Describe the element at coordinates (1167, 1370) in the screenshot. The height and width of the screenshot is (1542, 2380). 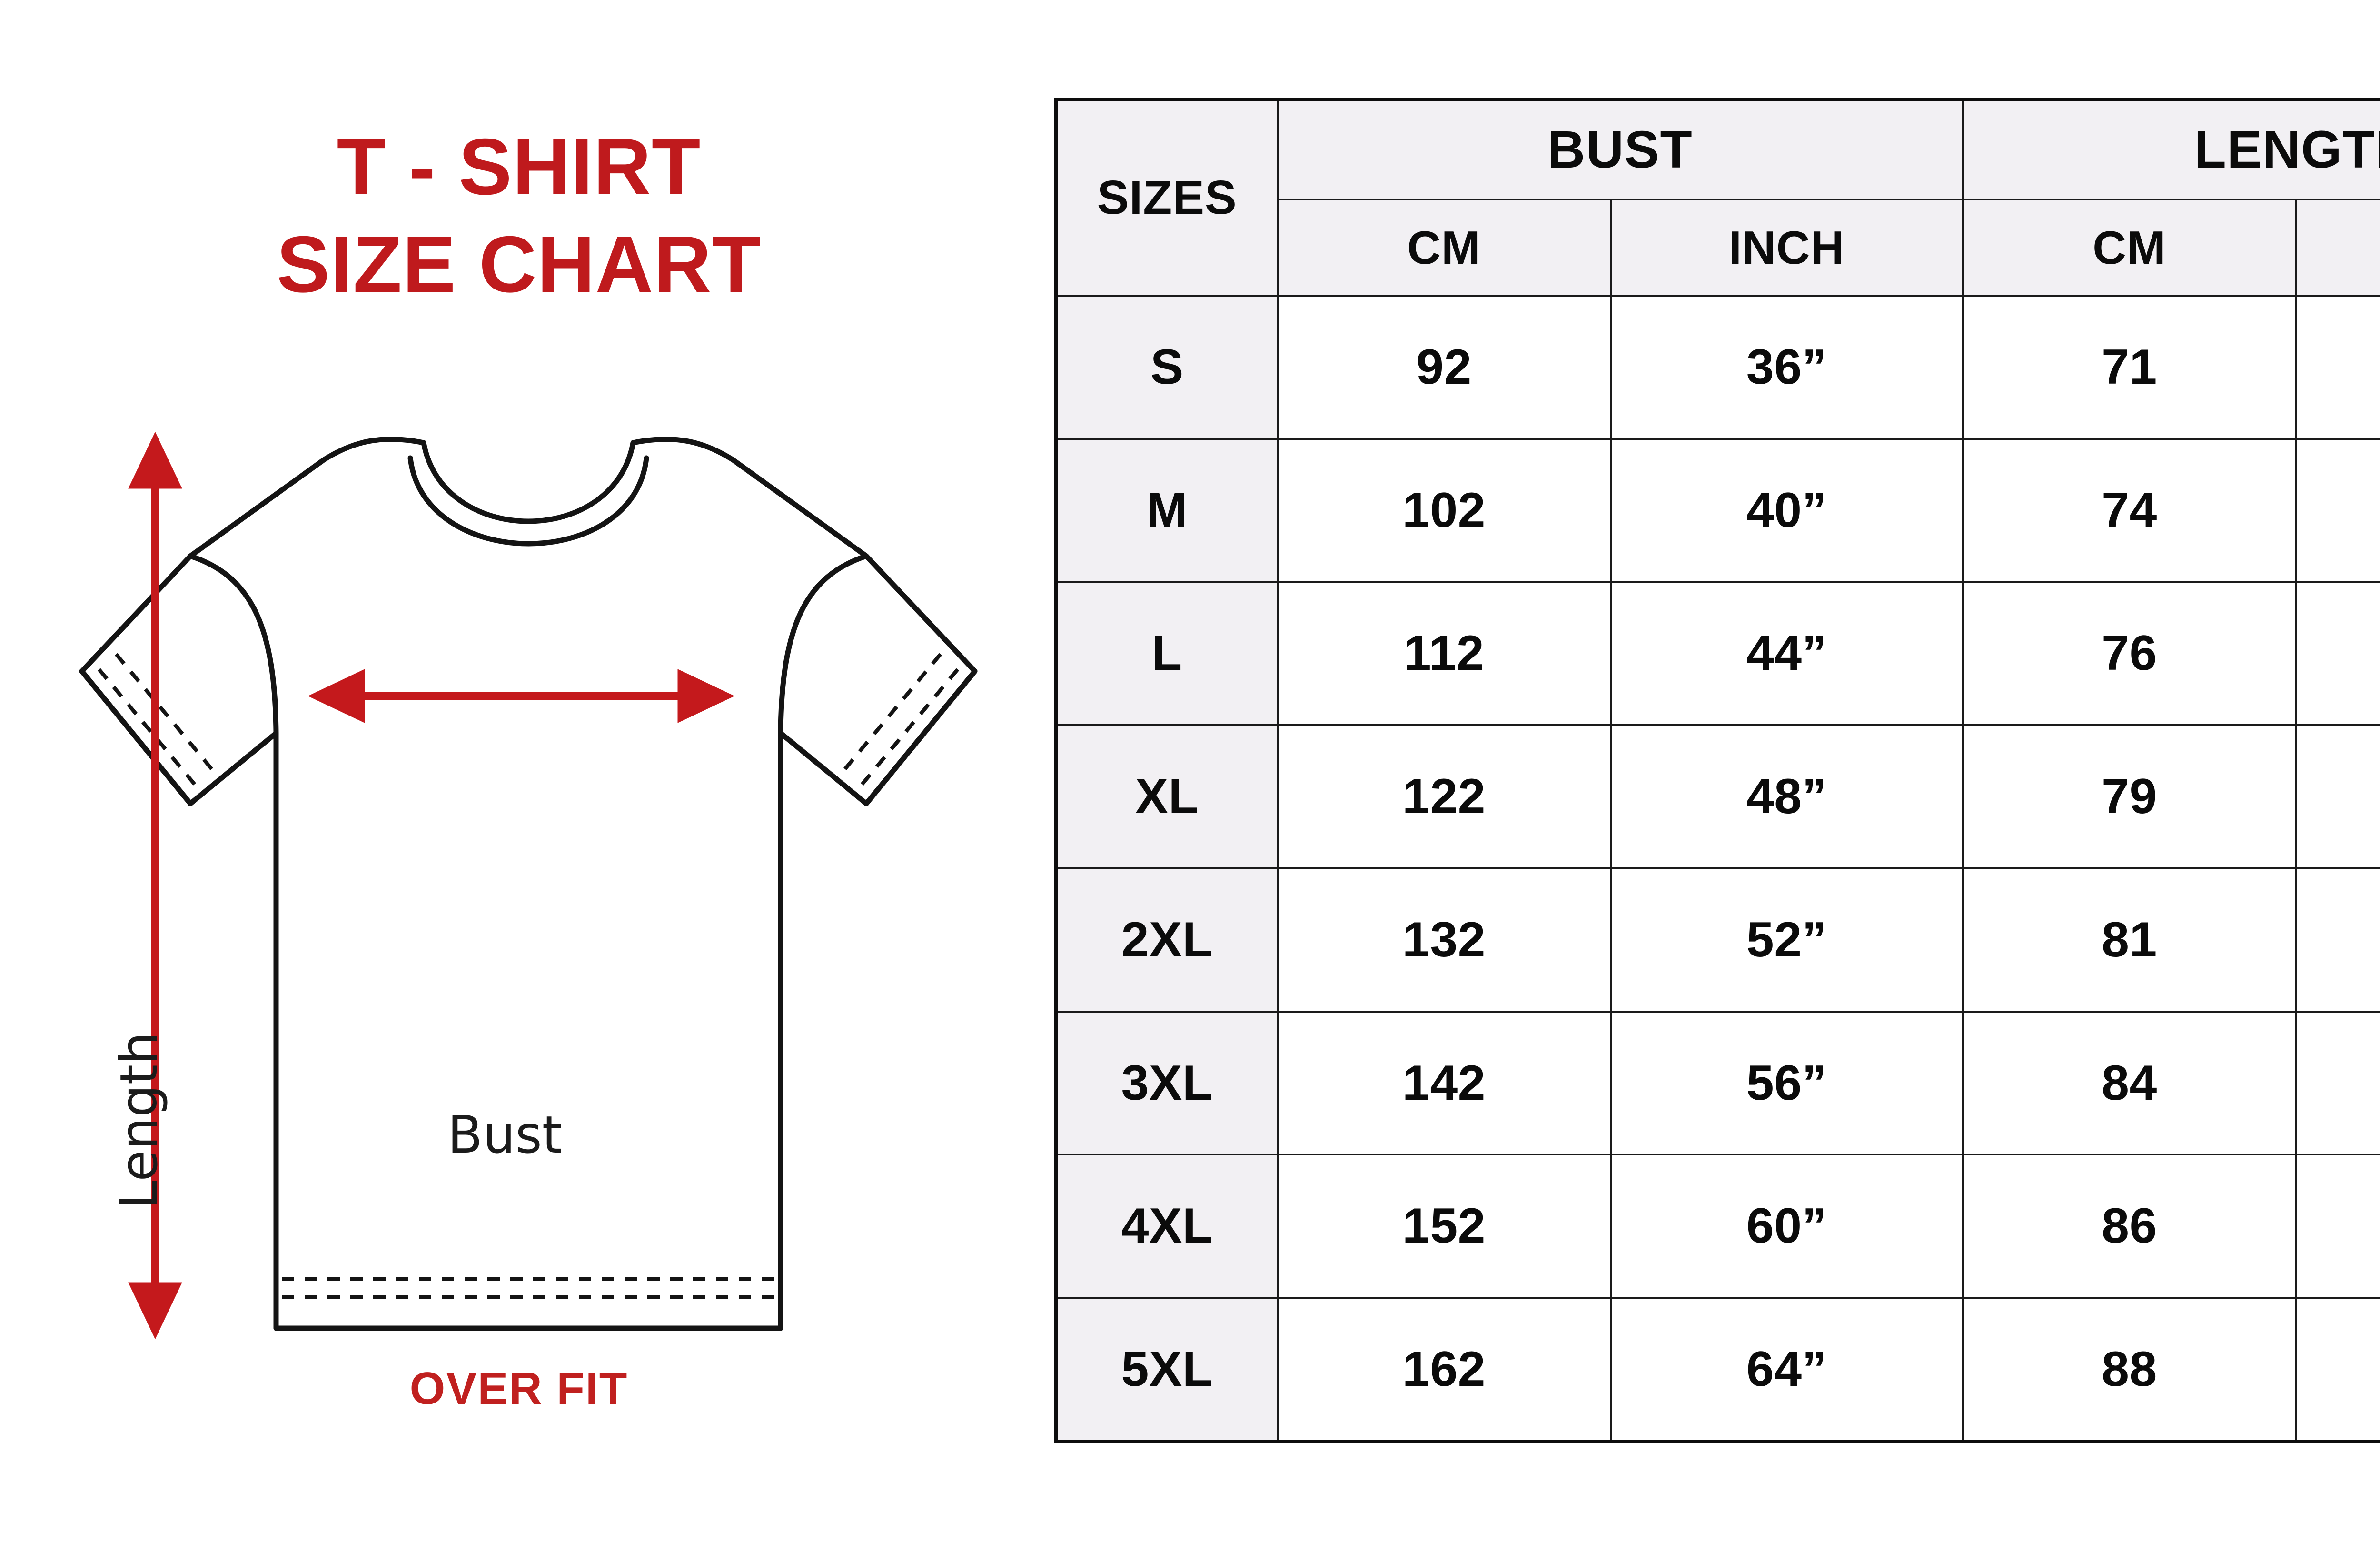
I see `cell-size: 5XL` at that location.